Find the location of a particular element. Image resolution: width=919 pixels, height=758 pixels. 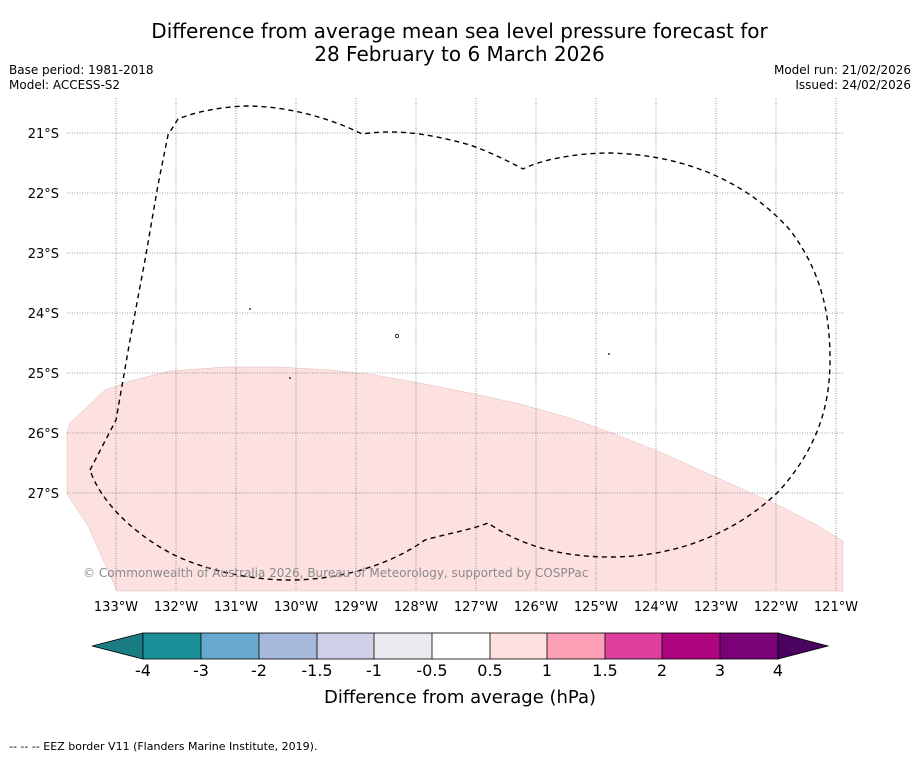

lon-label: 121°W is located at coordinates (836, 607).